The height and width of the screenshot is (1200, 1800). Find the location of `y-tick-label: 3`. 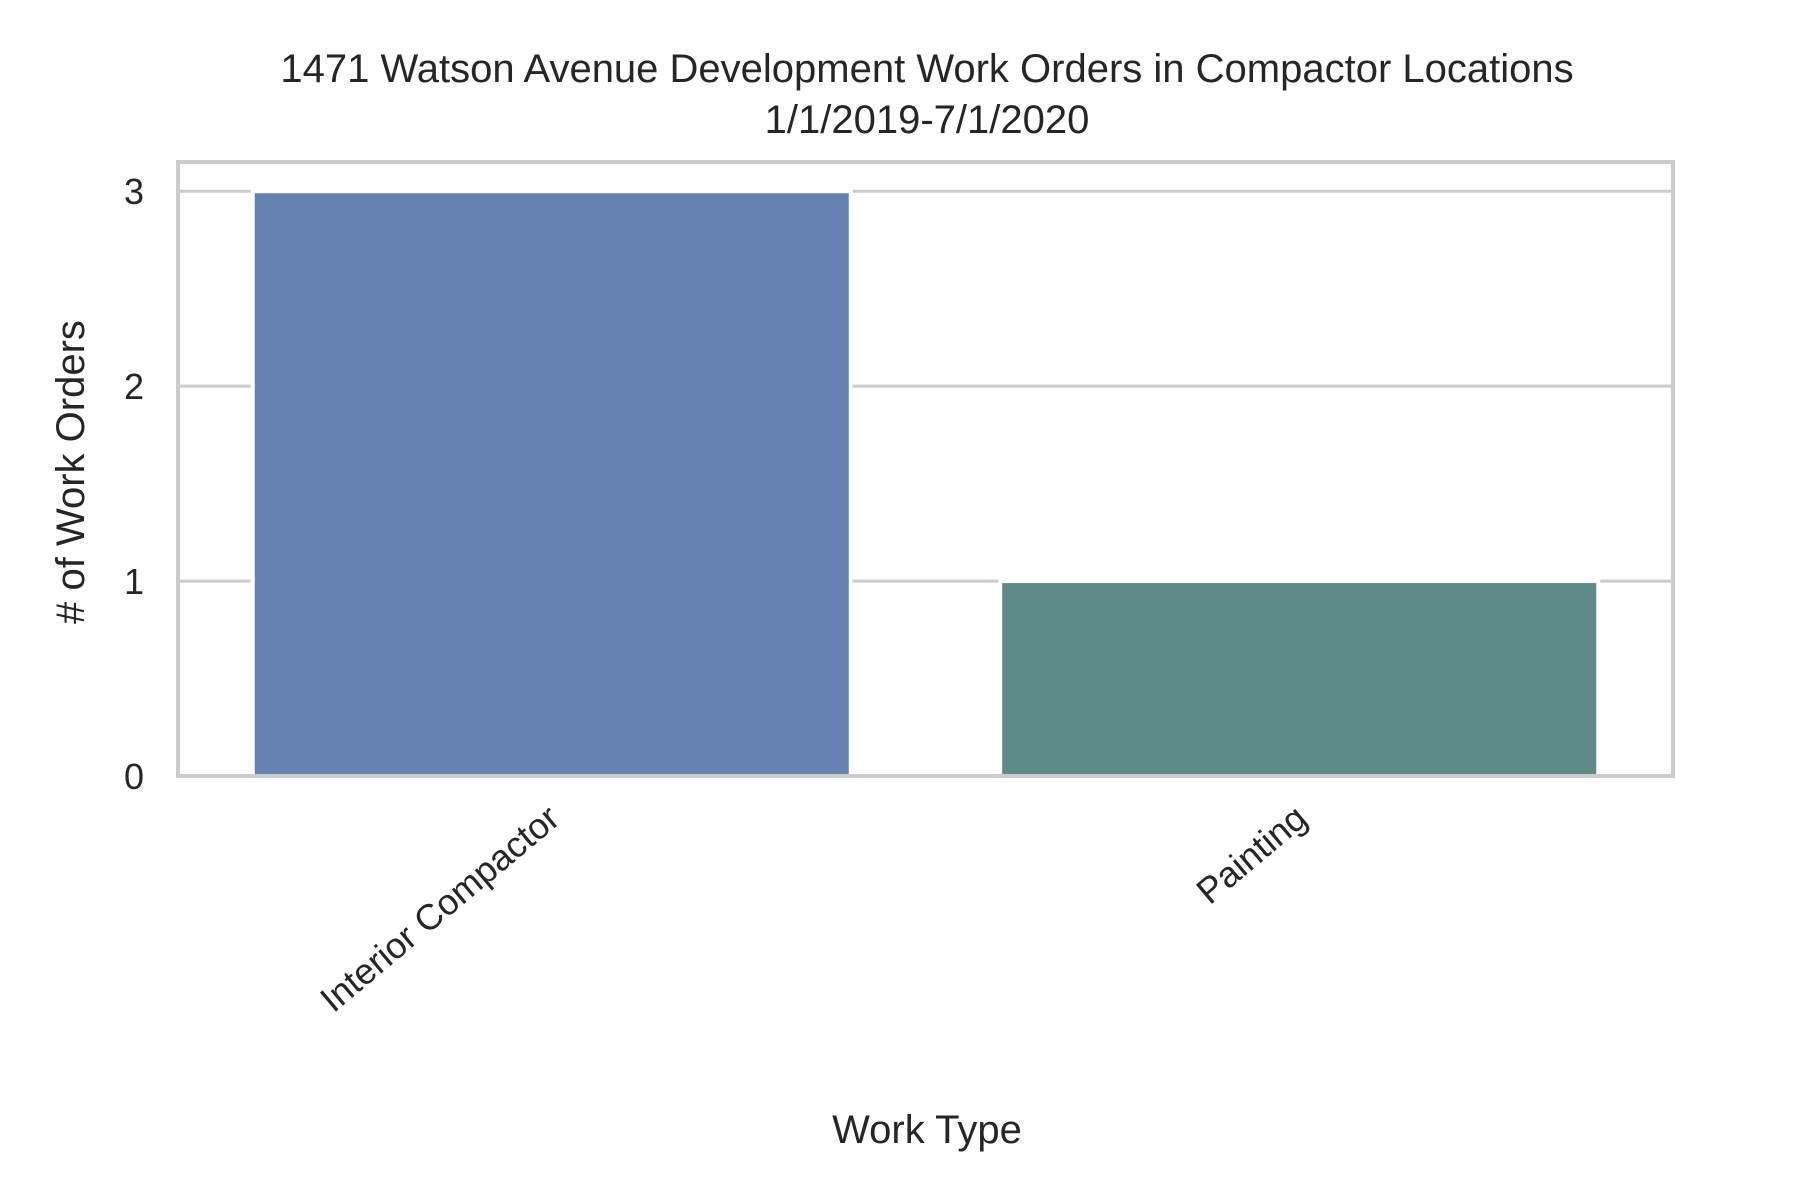

y-tick-label: 3 is located at coordinates (134, 191).